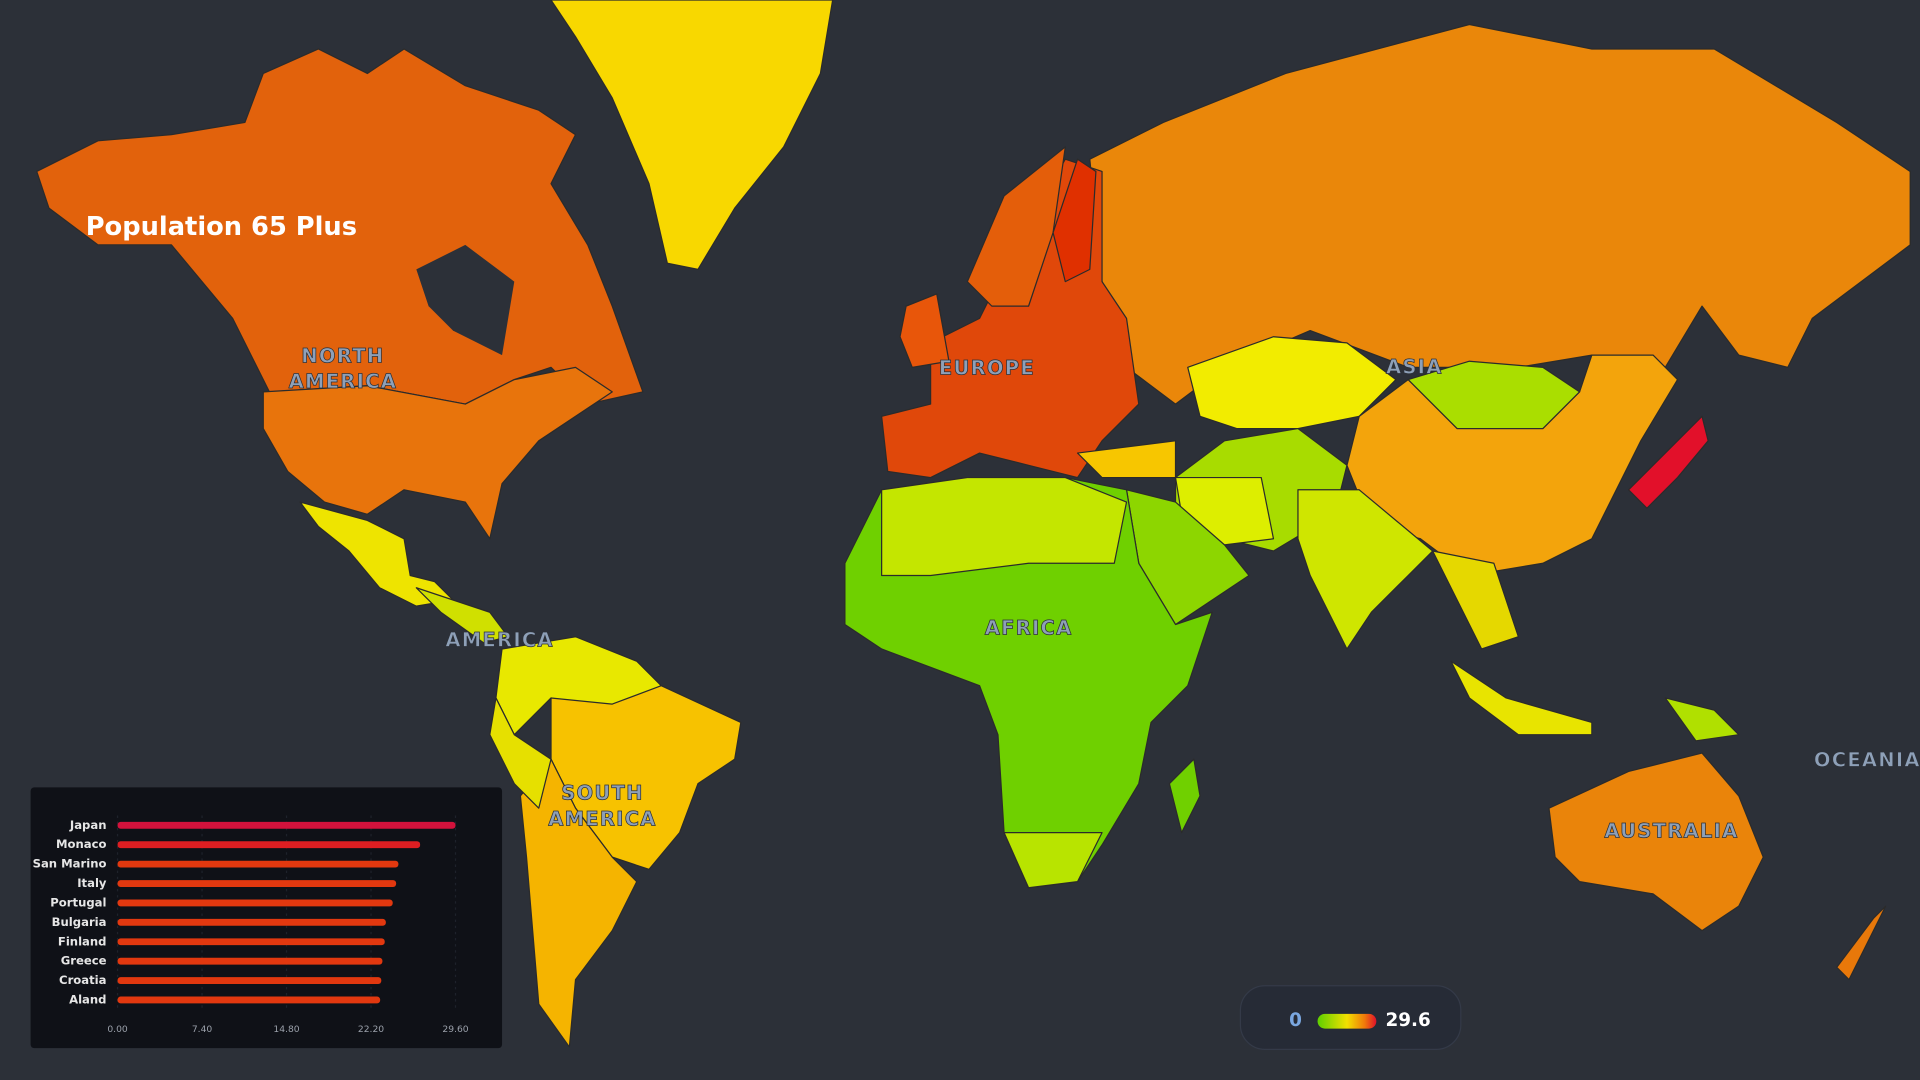  Describe the element at coordinates (117, 1029) in the screenshot. I see `x-tick-label: 0.00` at that location.